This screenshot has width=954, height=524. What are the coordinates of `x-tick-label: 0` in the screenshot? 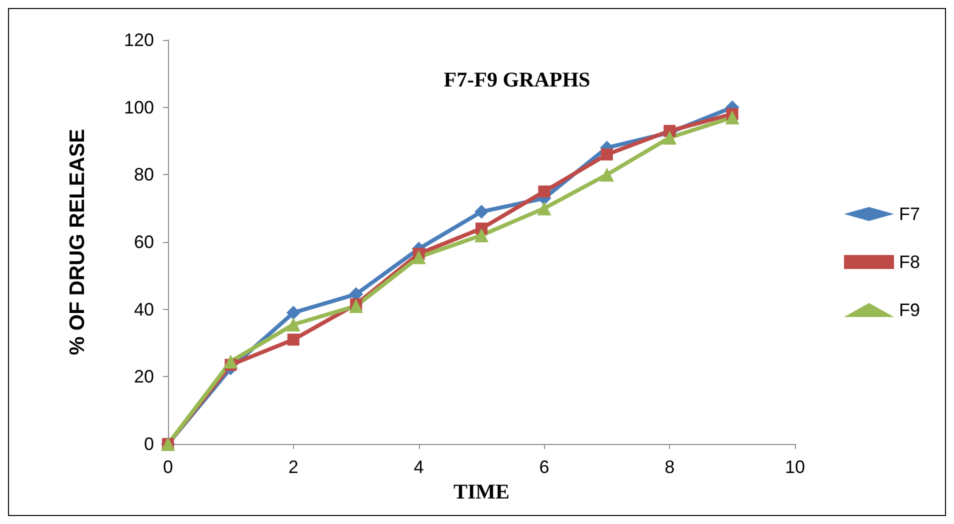 It's located at (168, 467).